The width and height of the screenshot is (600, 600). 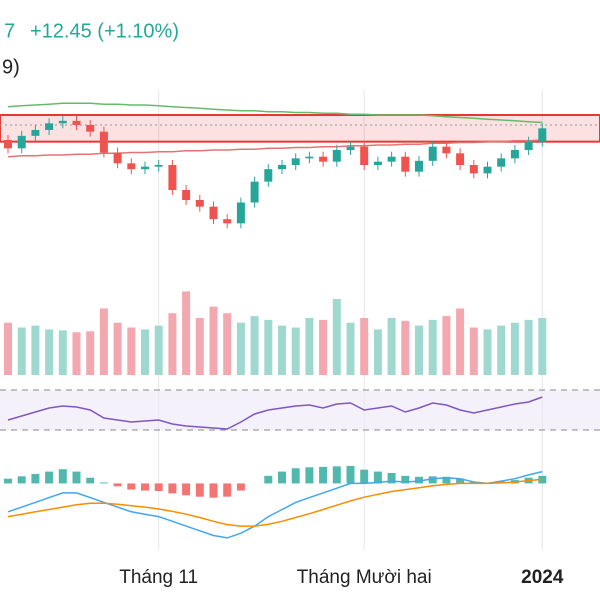 What do you see at coordinates (542, 577) in the screenshot?
I see `x-tick-label: 2024` at bounding box center [542, 577].